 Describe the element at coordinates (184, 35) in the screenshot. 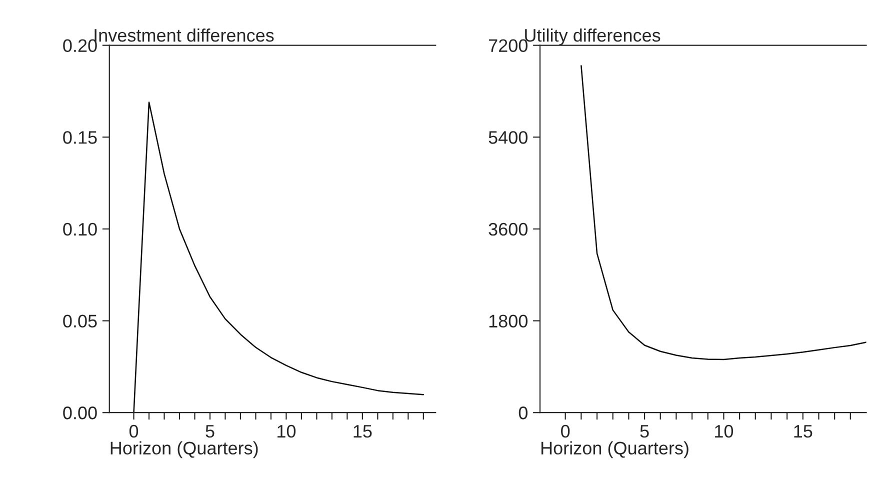

I see `chart-title: Investment differences` at that location.